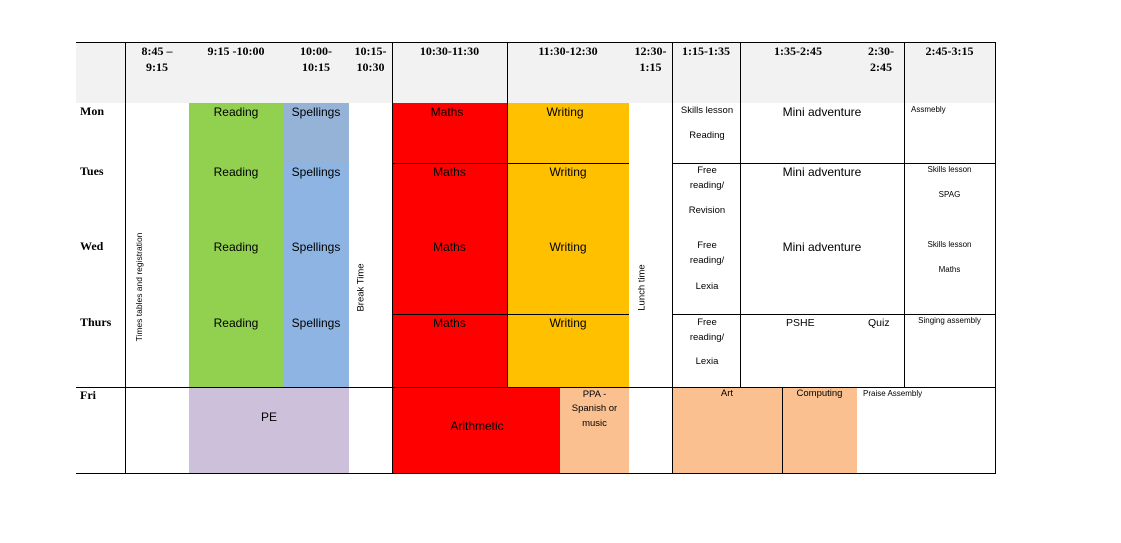 Image resolution: width=1121 pixels, height=543 pixels. I want to click on reading-wed: Reading, so click(236, 247).